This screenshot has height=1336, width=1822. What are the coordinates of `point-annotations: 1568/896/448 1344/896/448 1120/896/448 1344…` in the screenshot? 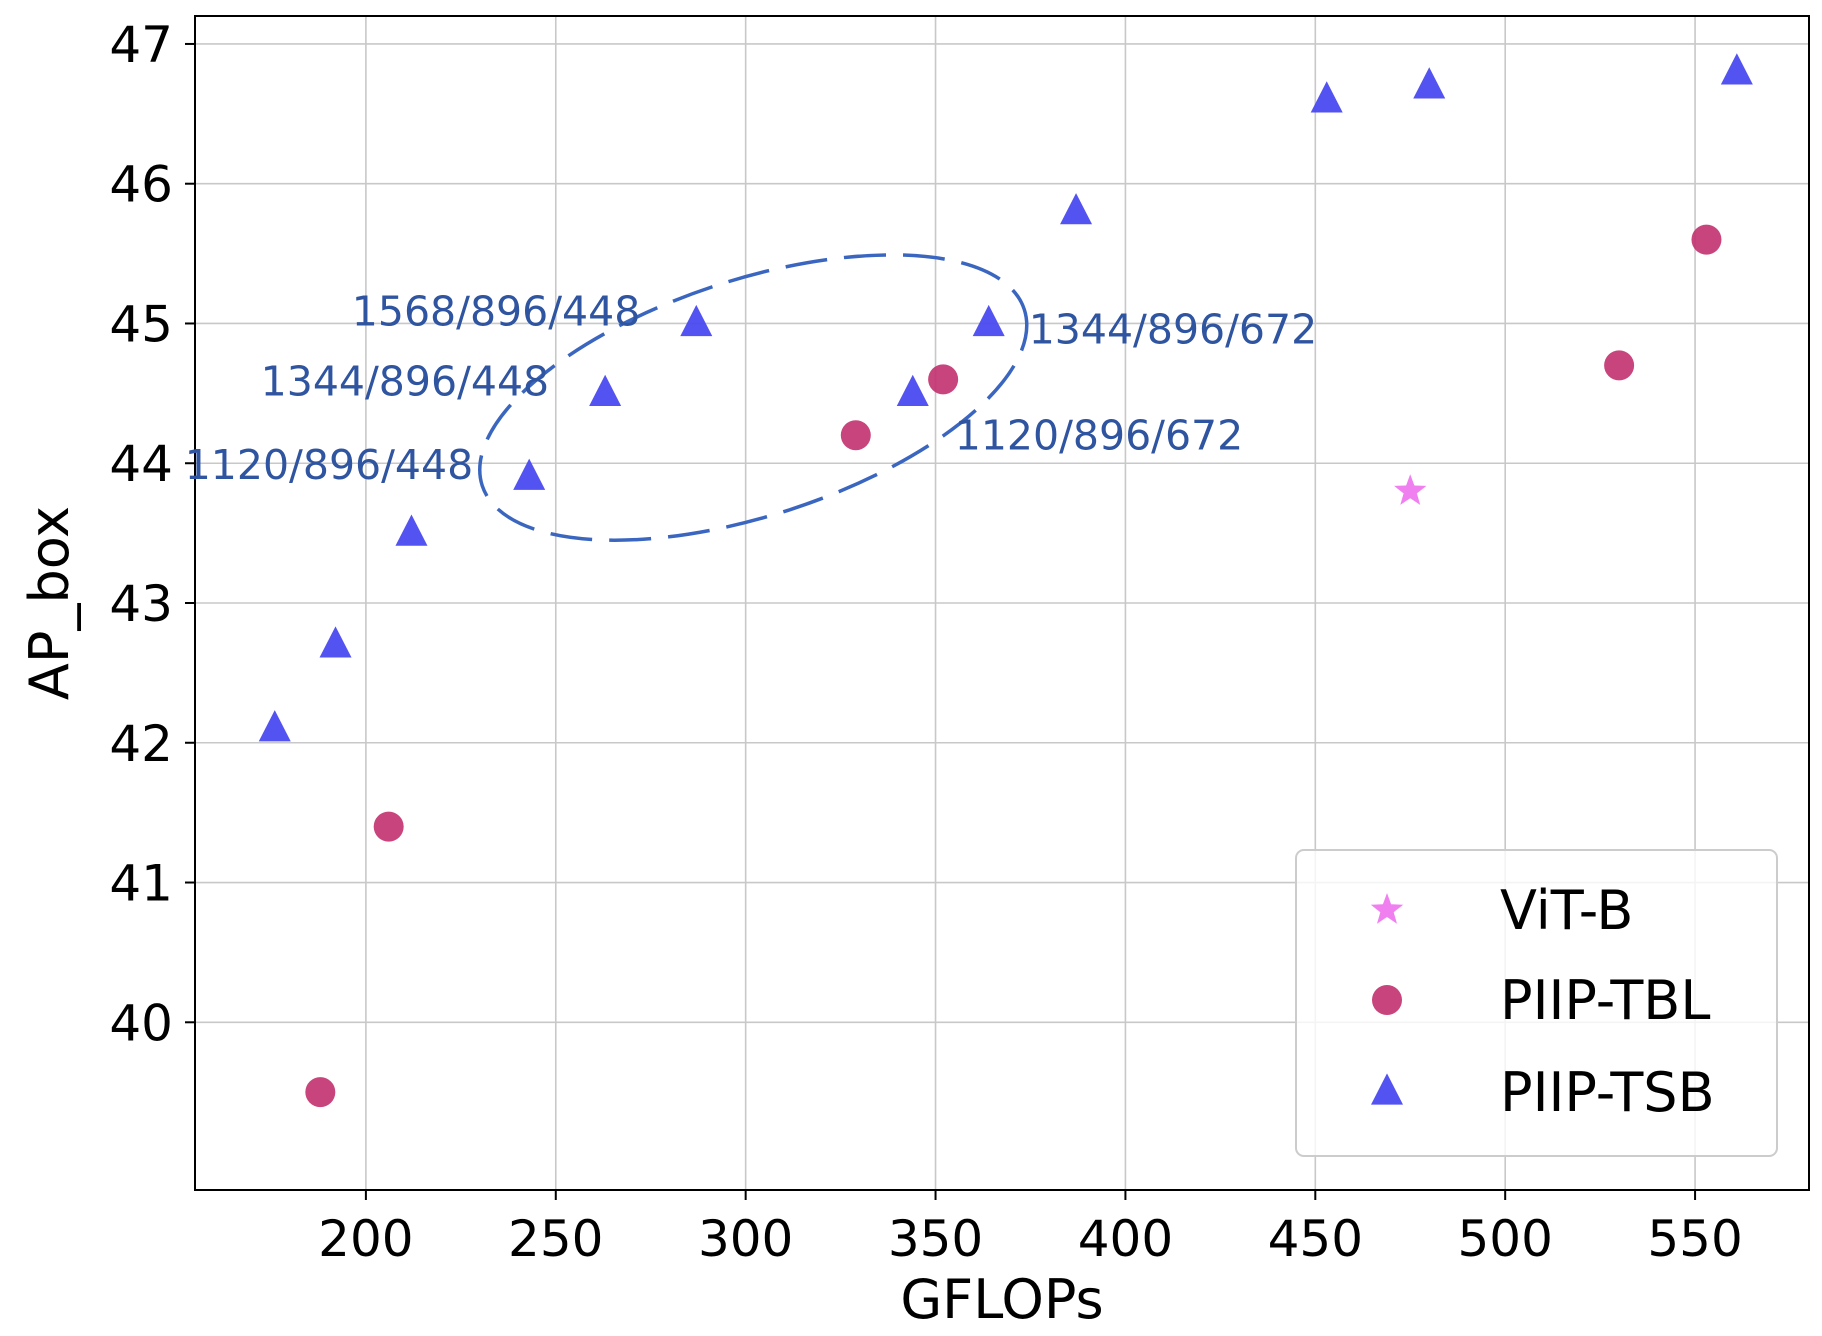 It's located at (751, 388).